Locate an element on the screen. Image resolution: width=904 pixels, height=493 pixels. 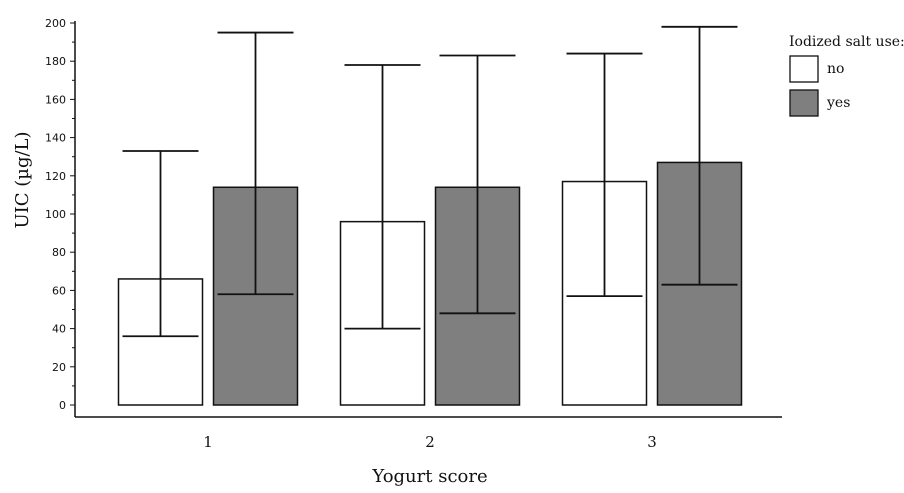
legend: Iodized salt use: no yes is located at coordinates (846, 75).